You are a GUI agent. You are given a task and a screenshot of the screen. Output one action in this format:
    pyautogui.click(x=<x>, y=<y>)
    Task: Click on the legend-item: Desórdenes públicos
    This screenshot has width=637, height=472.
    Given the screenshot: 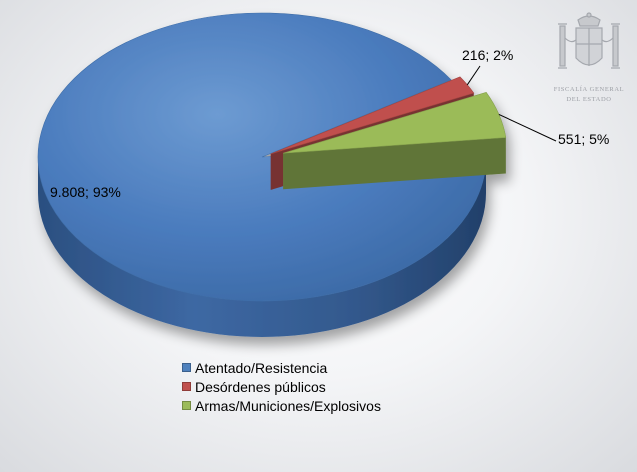 What is the action you would take?
    pyautogui.click(x=281, y=386)
    